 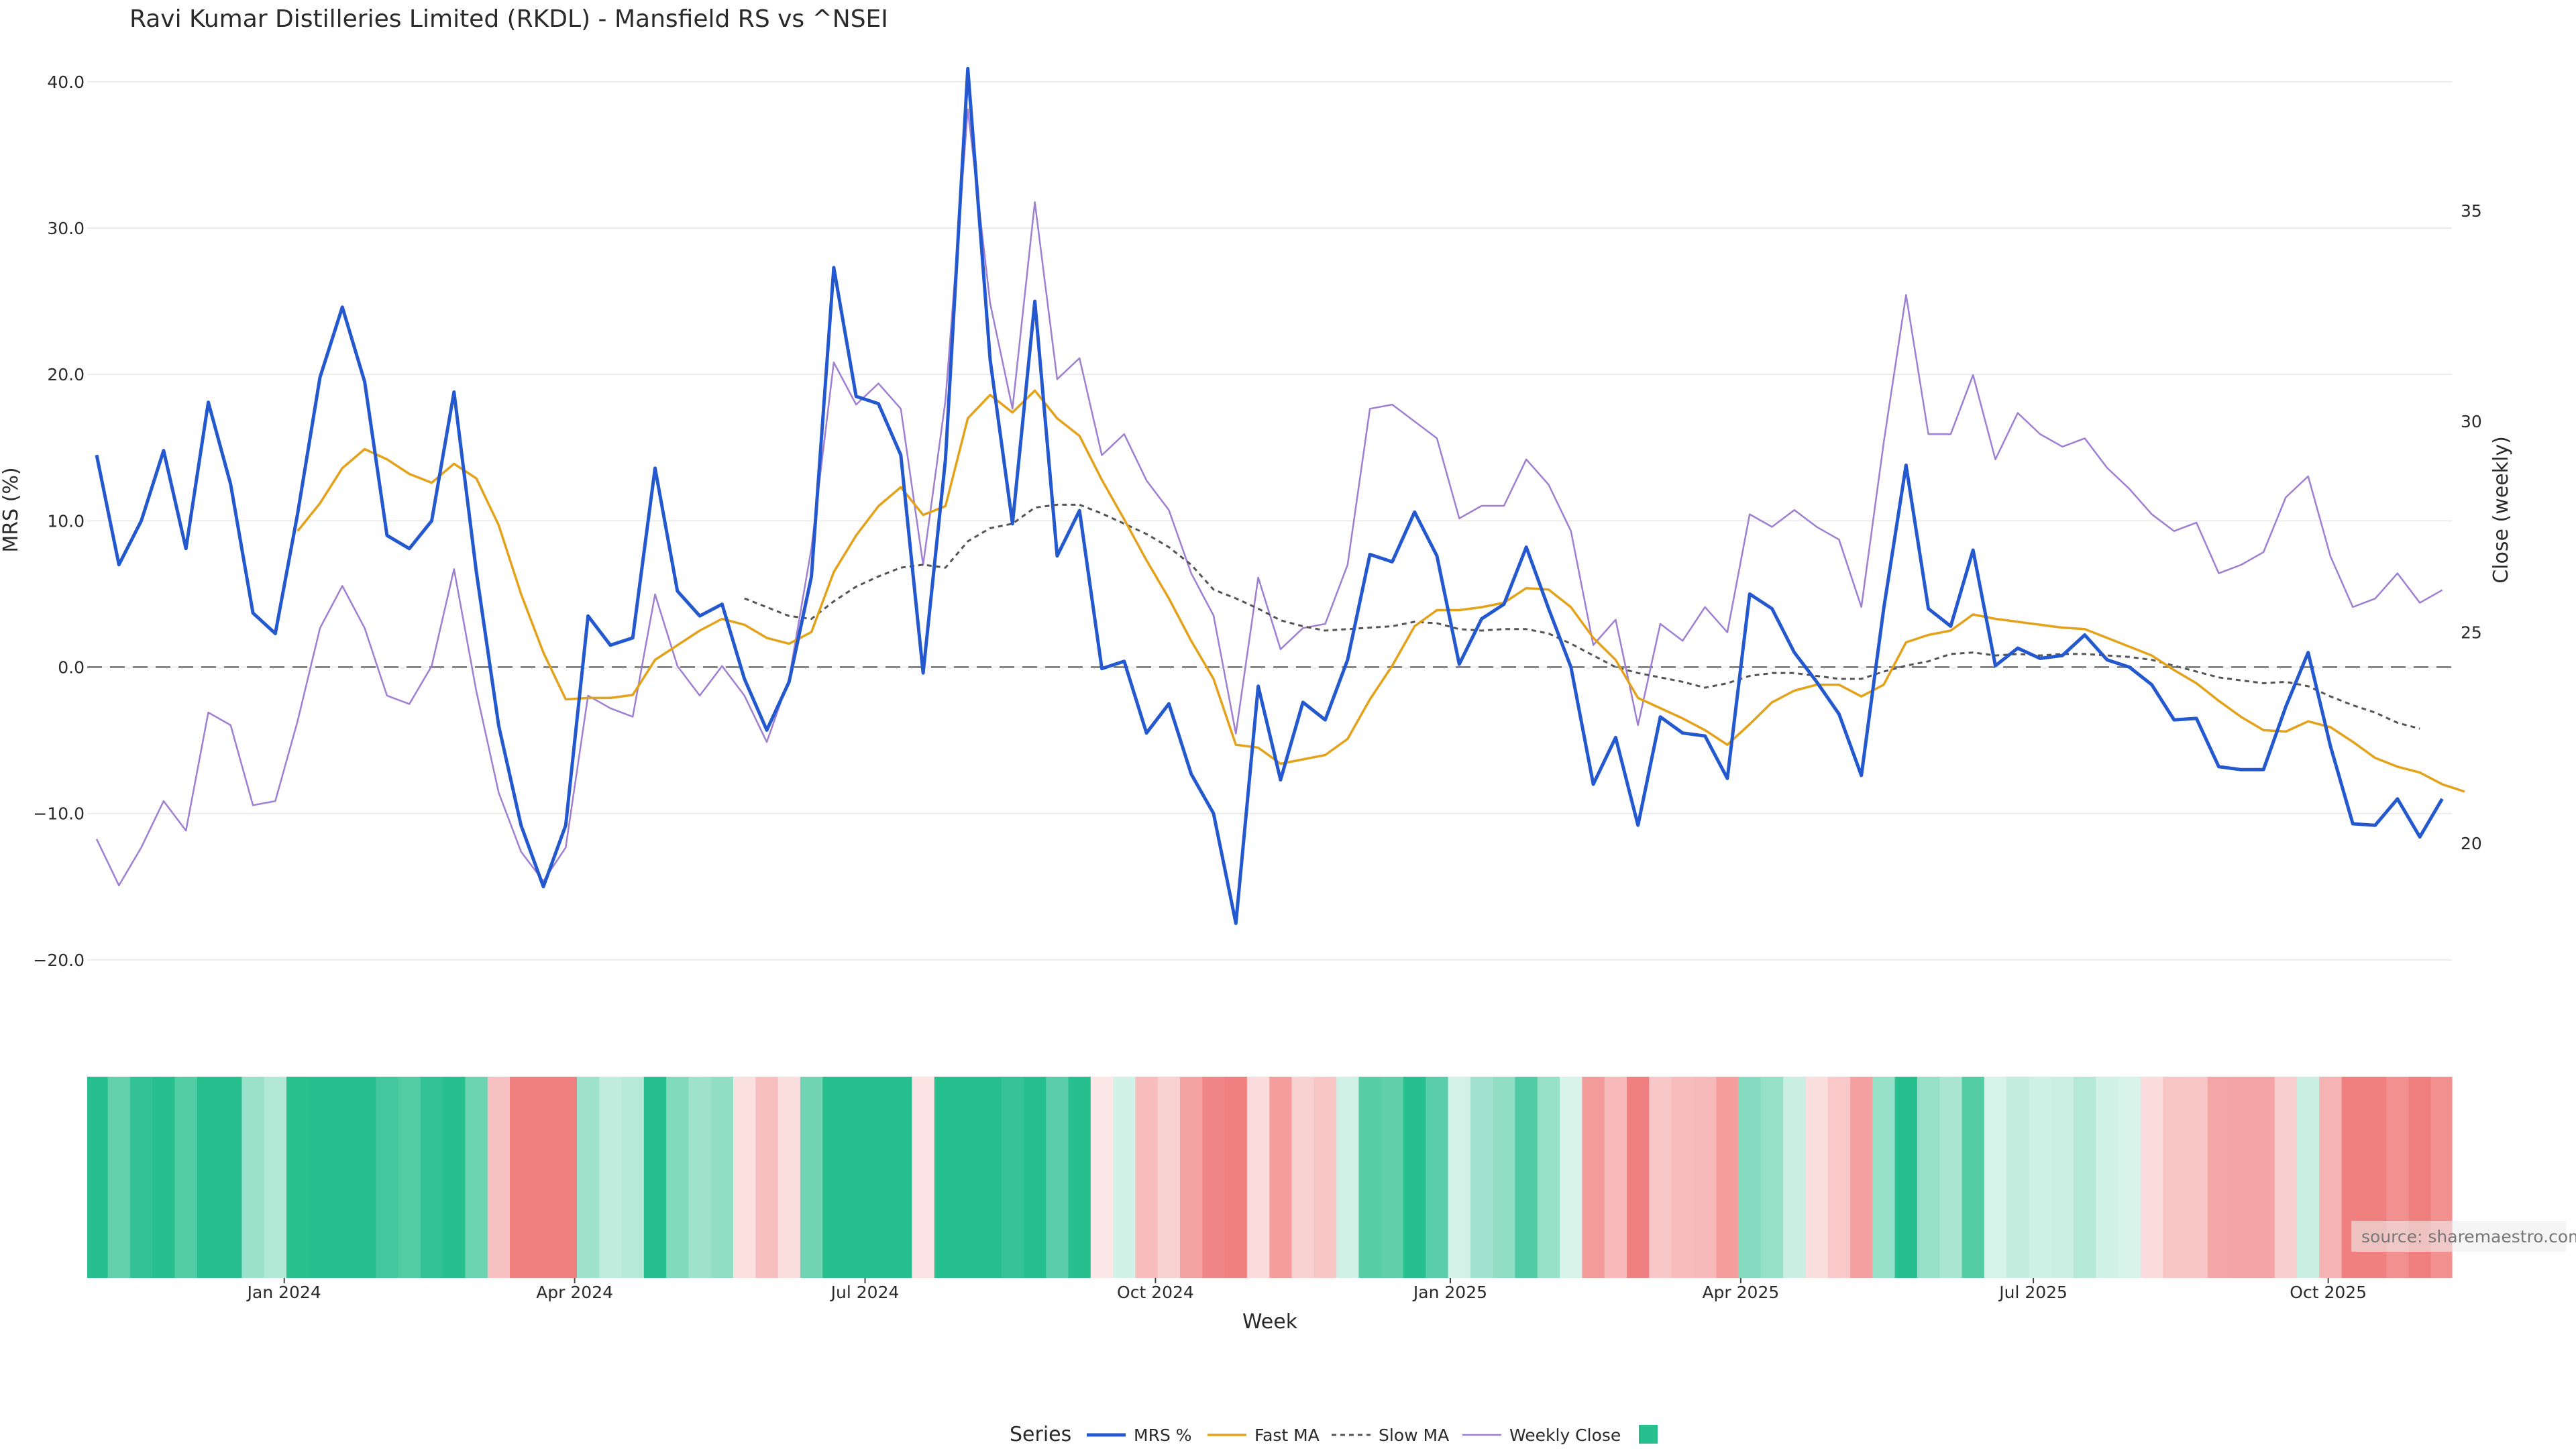 What do you see at coordinates (1287, 1435) in the screenshot?
I see `legend-label: Fast MA` at bounding box center [1287, 1435].